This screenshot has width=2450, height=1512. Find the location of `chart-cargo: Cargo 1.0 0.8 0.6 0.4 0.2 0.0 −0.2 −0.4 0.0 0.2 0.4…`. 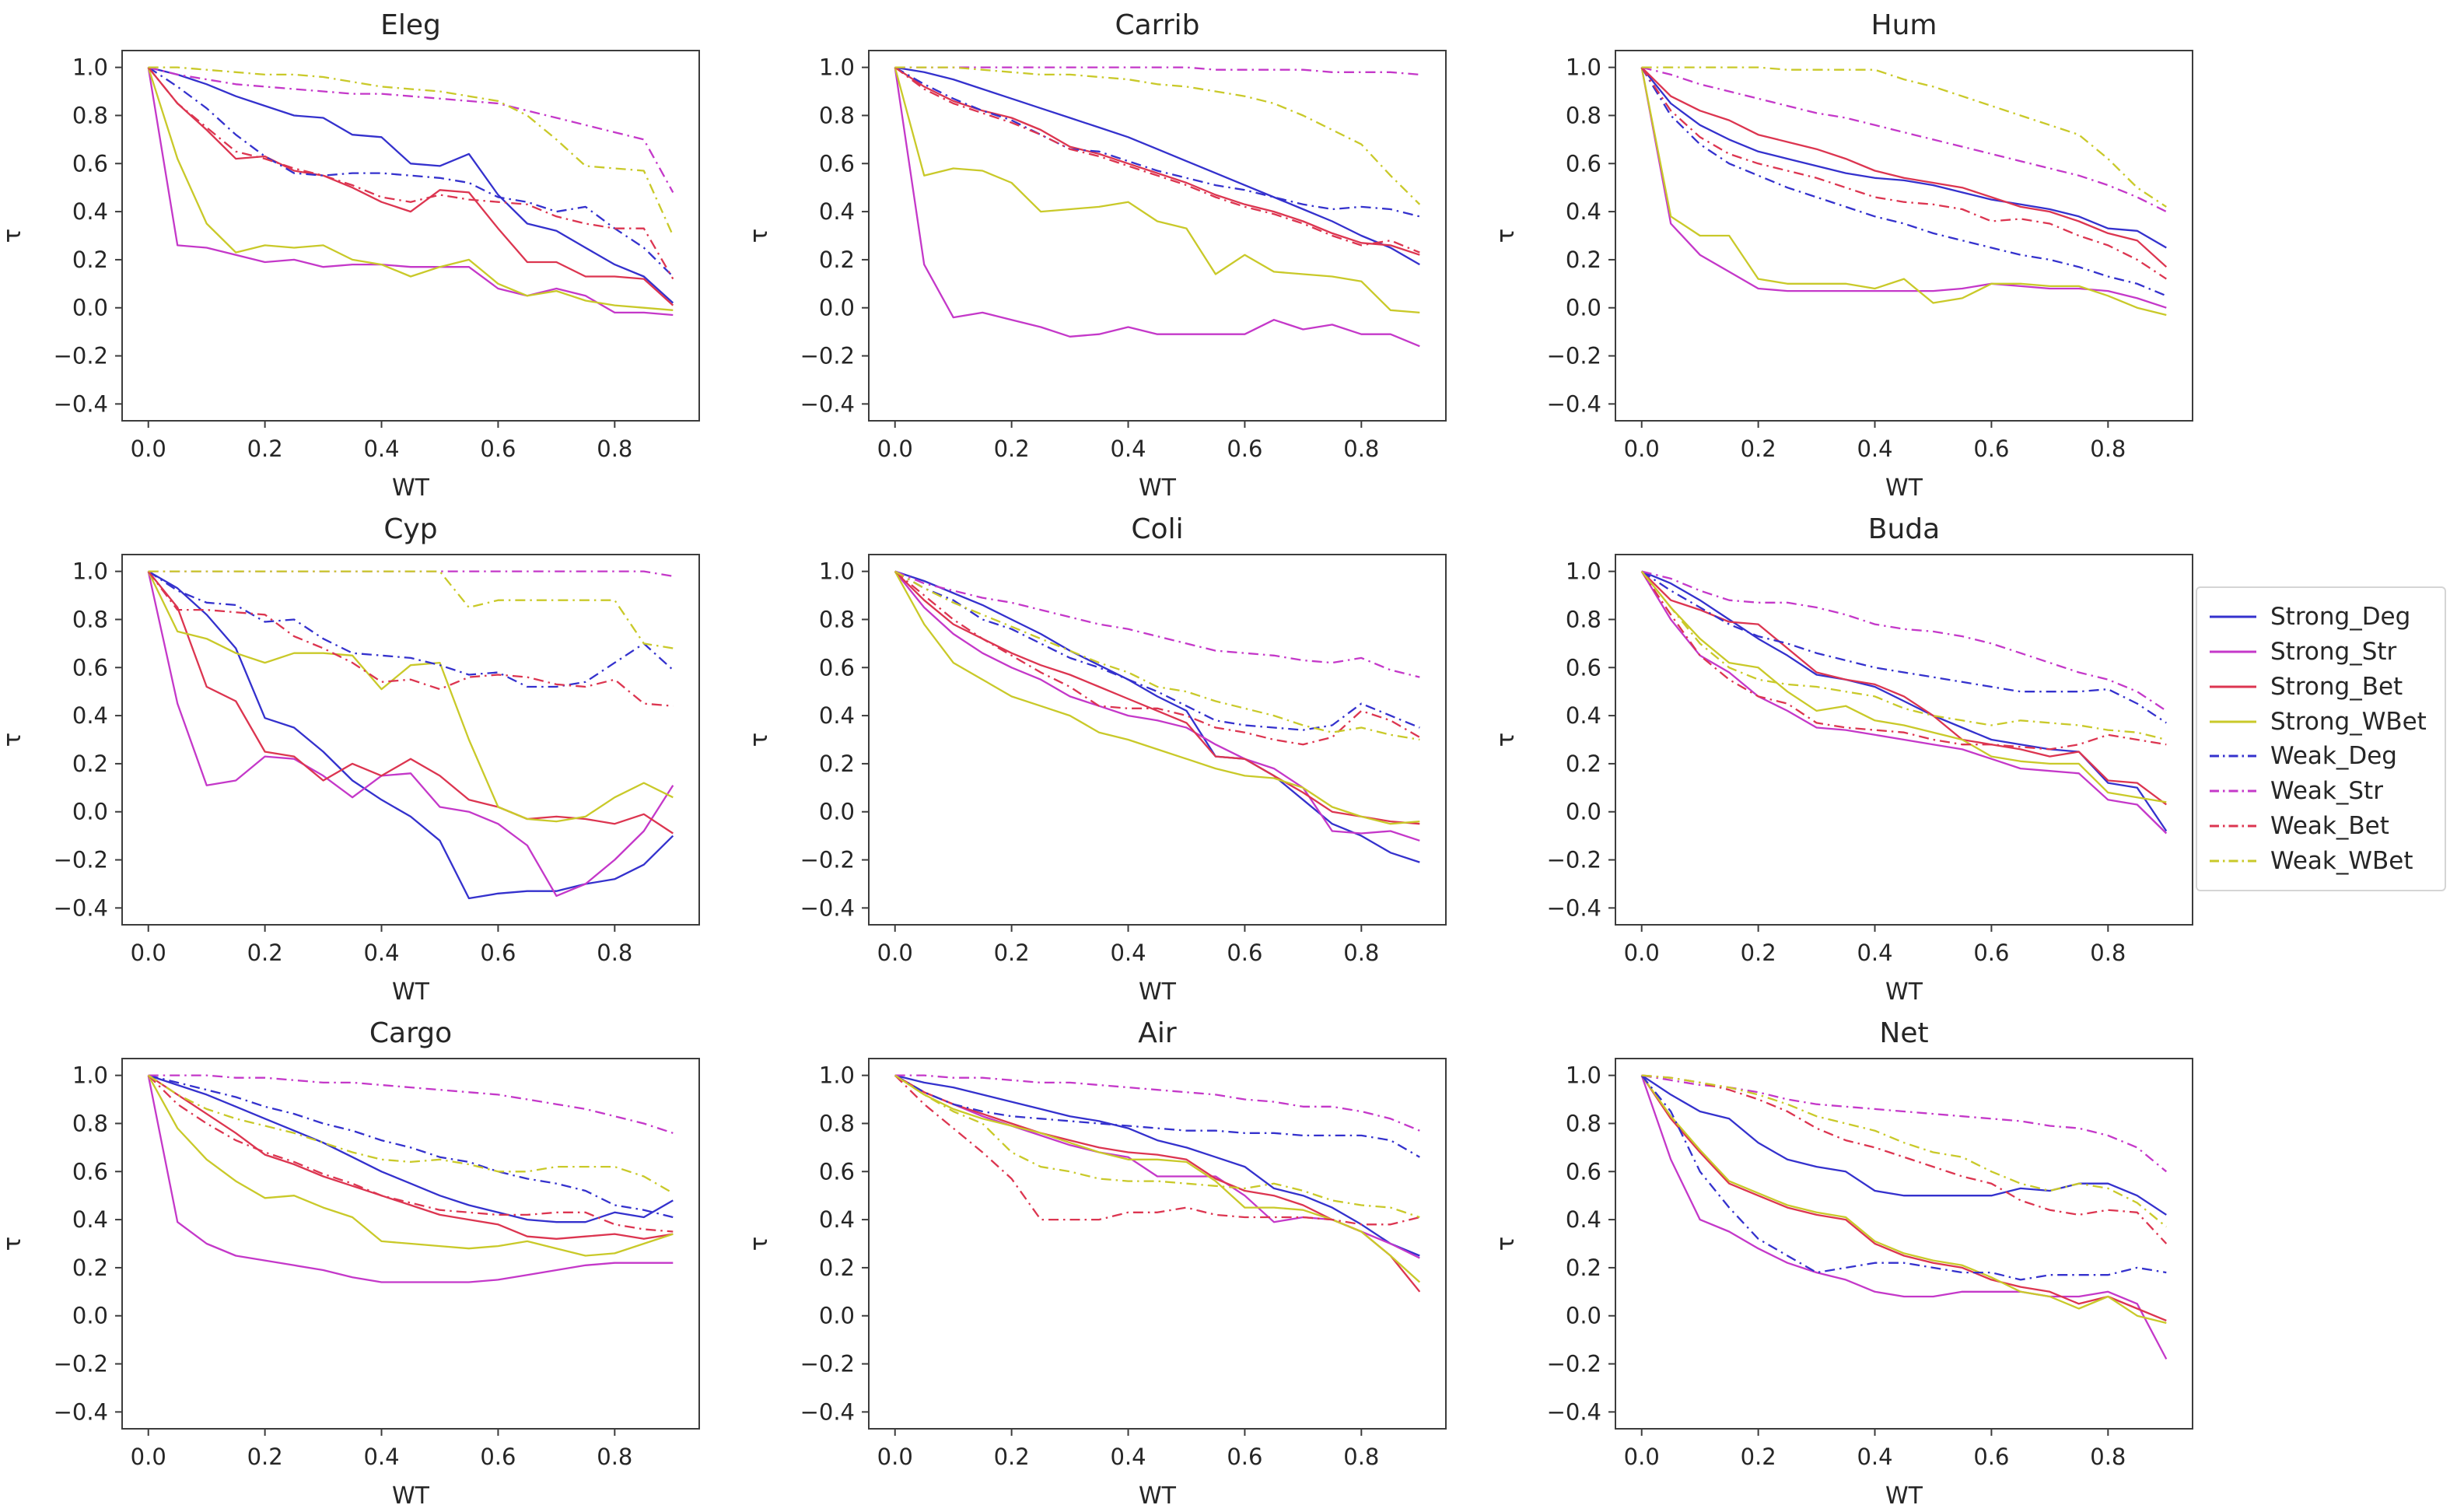

chart-cargo: Cargo 1.0 0.8 0.6 0.4 0.2 0.0 −0.2 −0.4 0.0 0.2 0.4… is located at coordinates (350, 1264).